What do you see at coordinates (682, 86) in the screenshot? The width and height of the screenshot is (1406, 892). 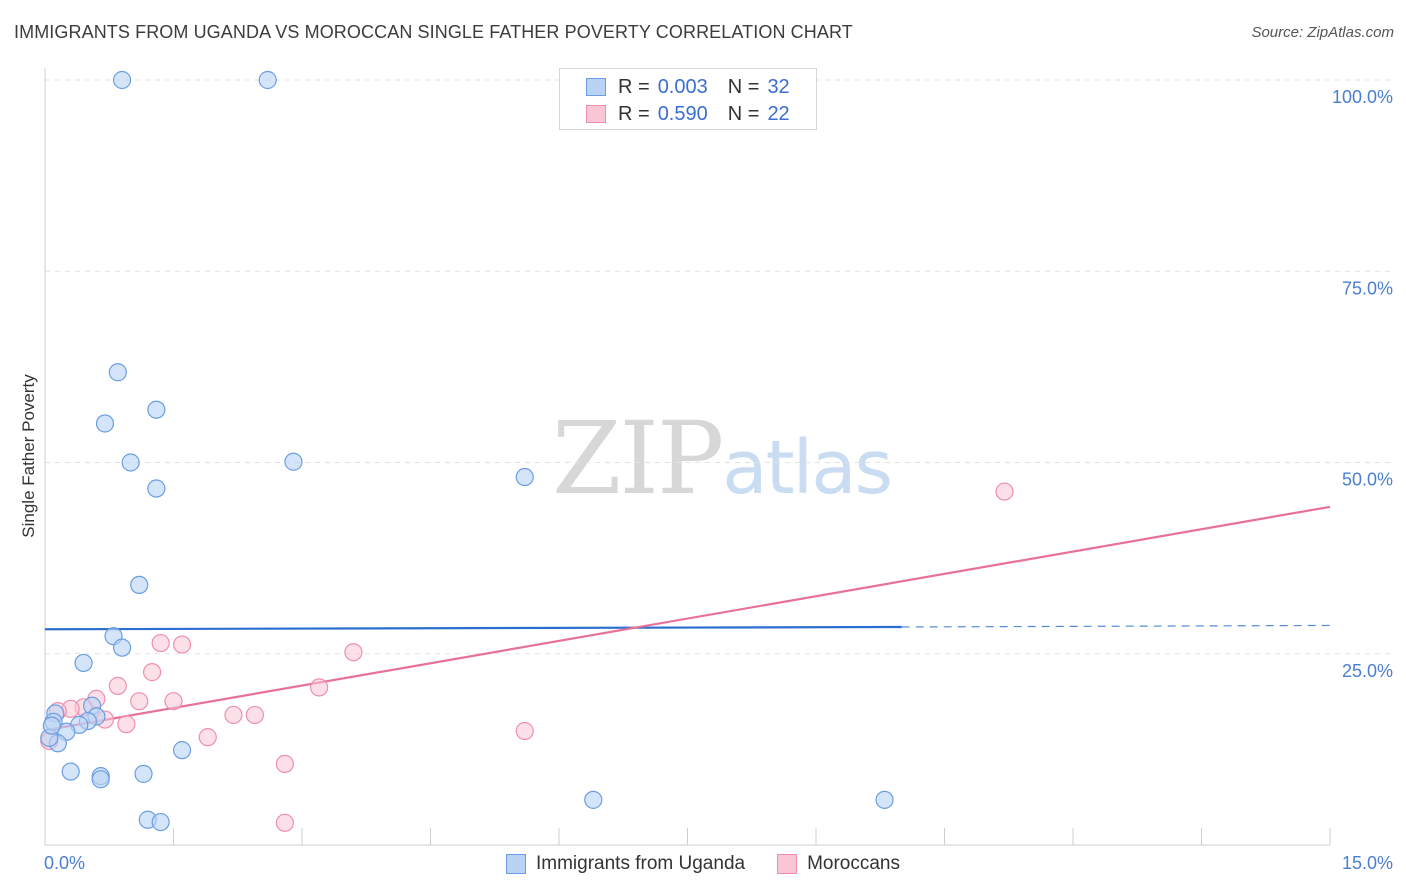 I see `r-value: 0.003` at bounding box center [682, 86].